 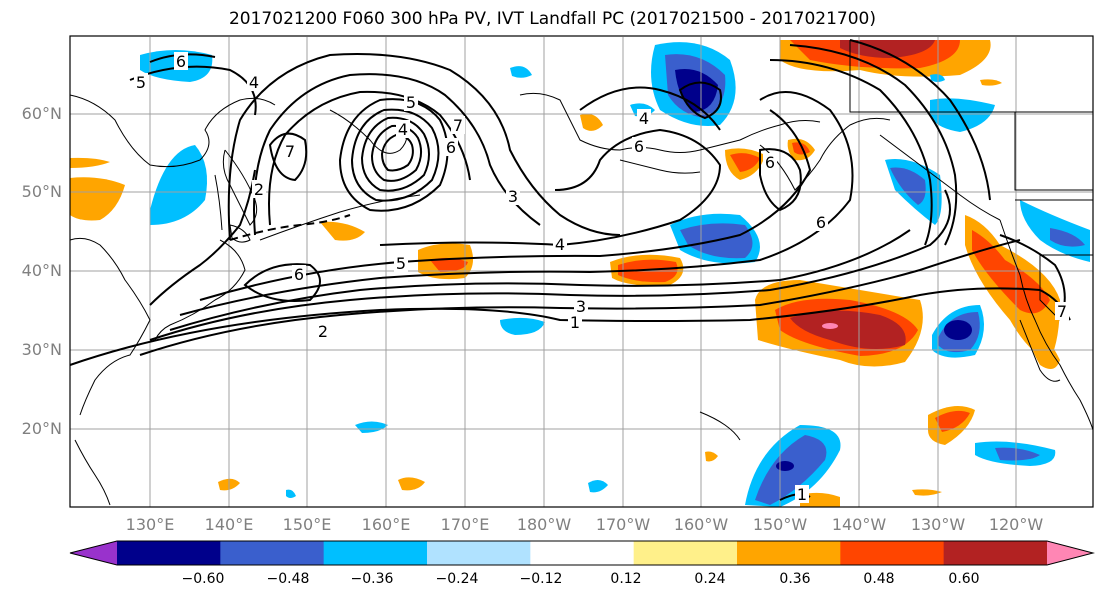 What do you see at coordinates (200, 290) in the screenshot?
I see `coast-japan` at bounding box center [200, 290].